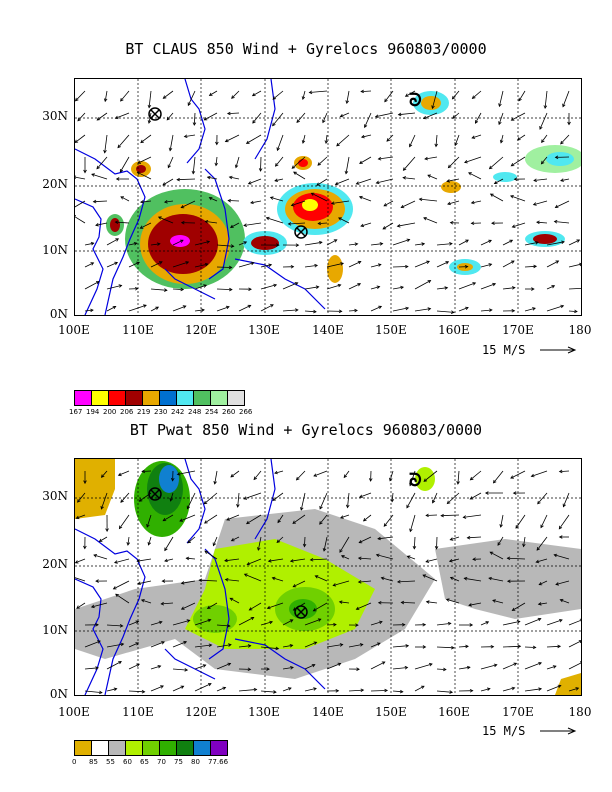  What do you see at coordinates (93, 412) in the screenshot?
I see `colorbar-label: 194` at bounding box center [93, 412].